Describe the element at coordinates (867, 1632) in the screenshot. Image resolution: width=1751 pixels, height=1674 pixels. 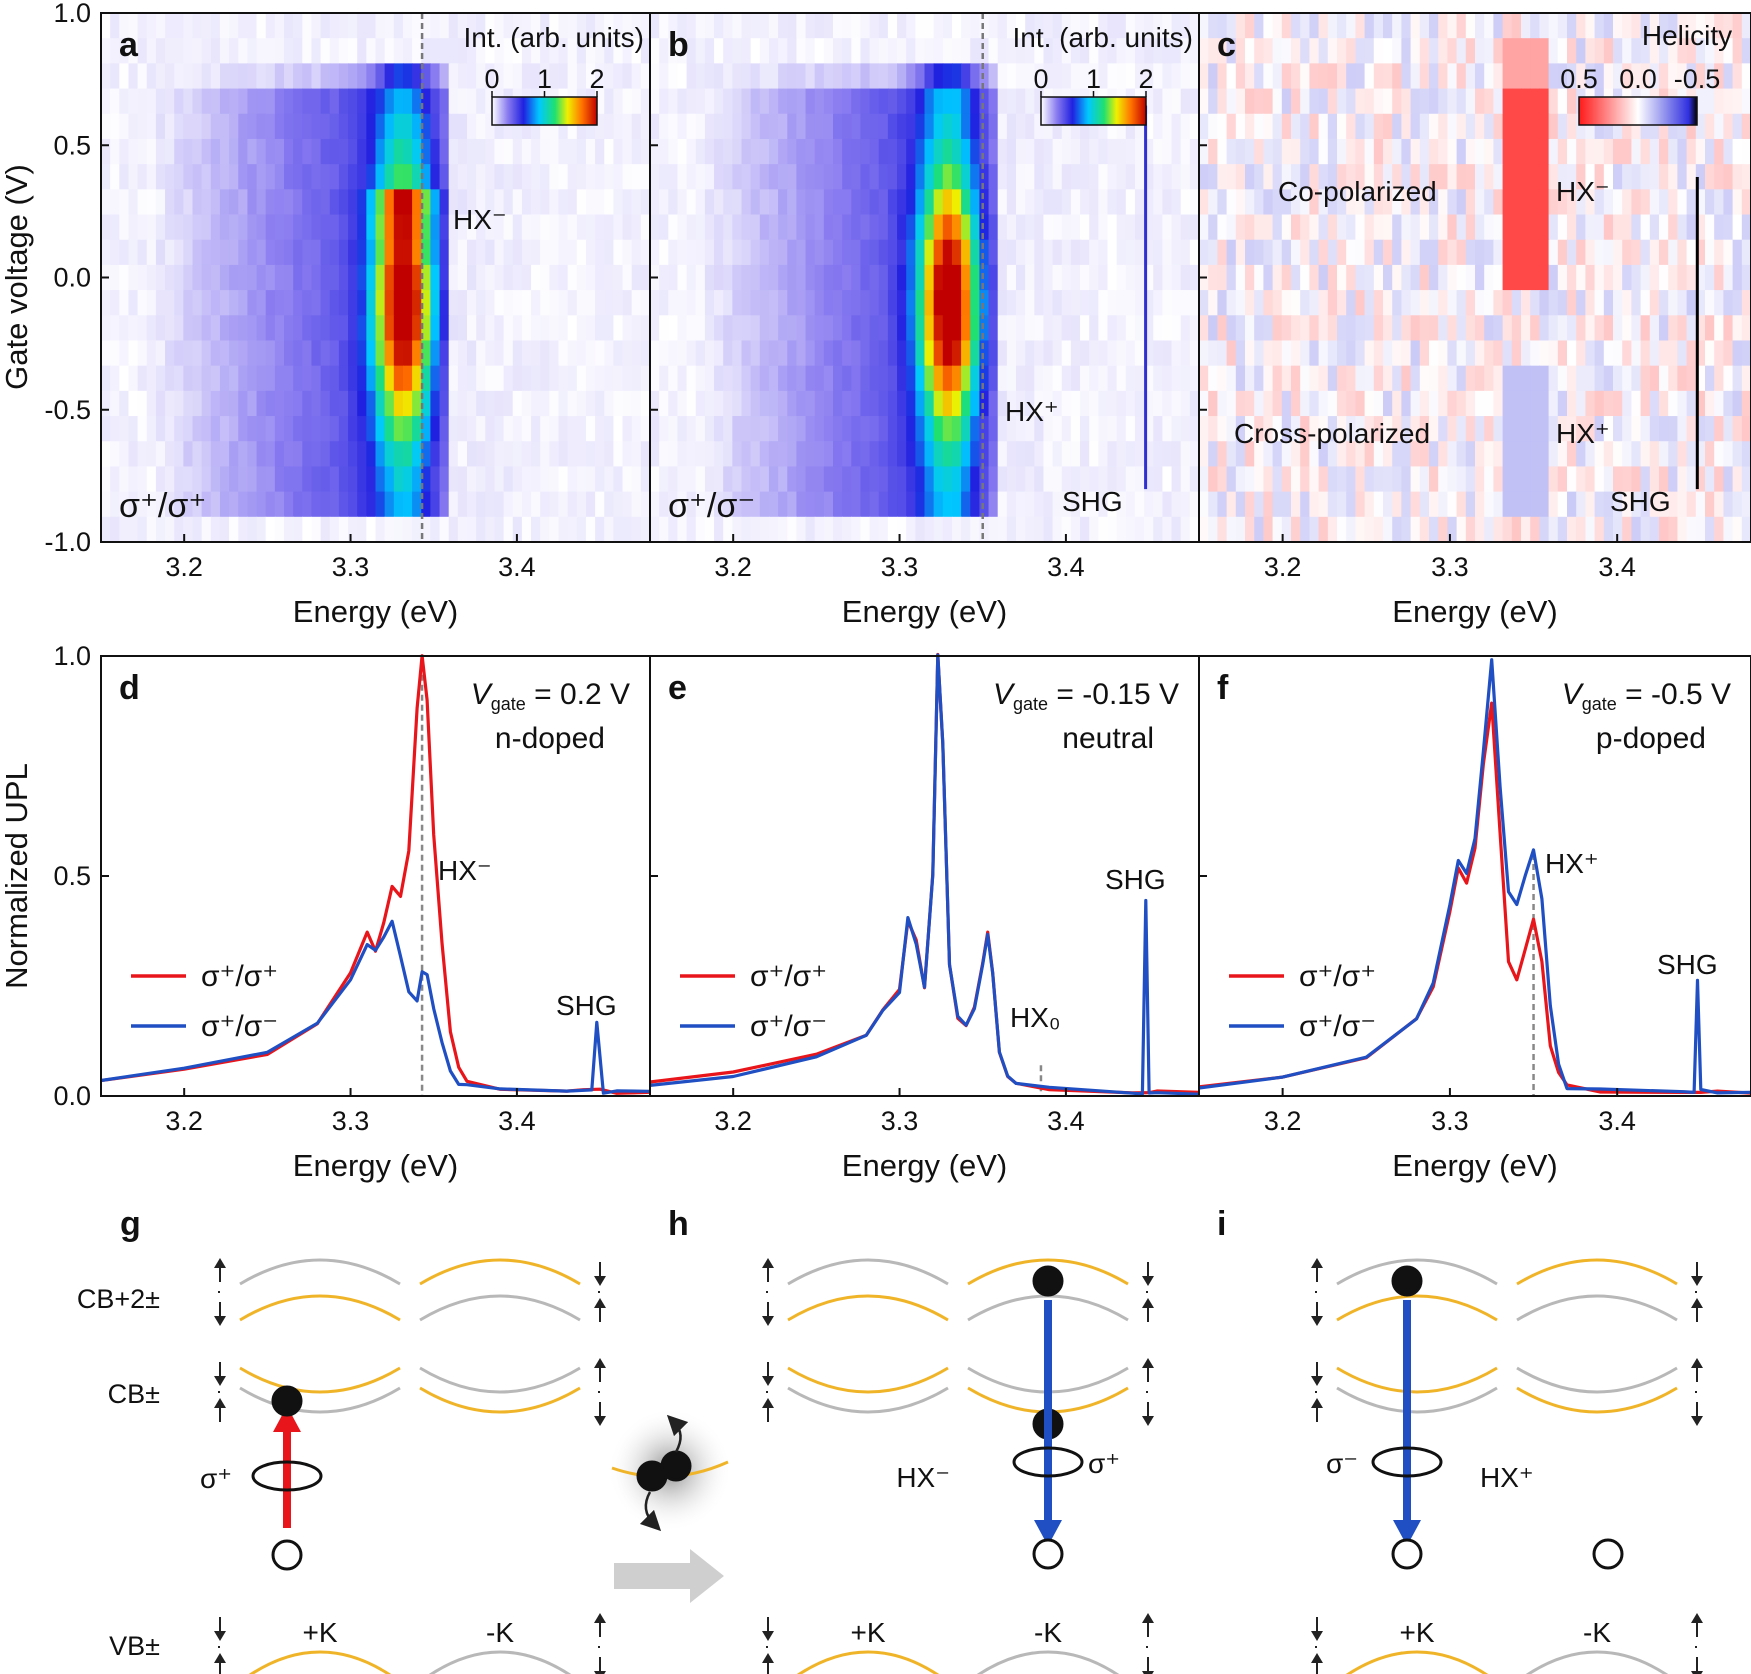
I see `valley-label-plus-k: +K` at that location.